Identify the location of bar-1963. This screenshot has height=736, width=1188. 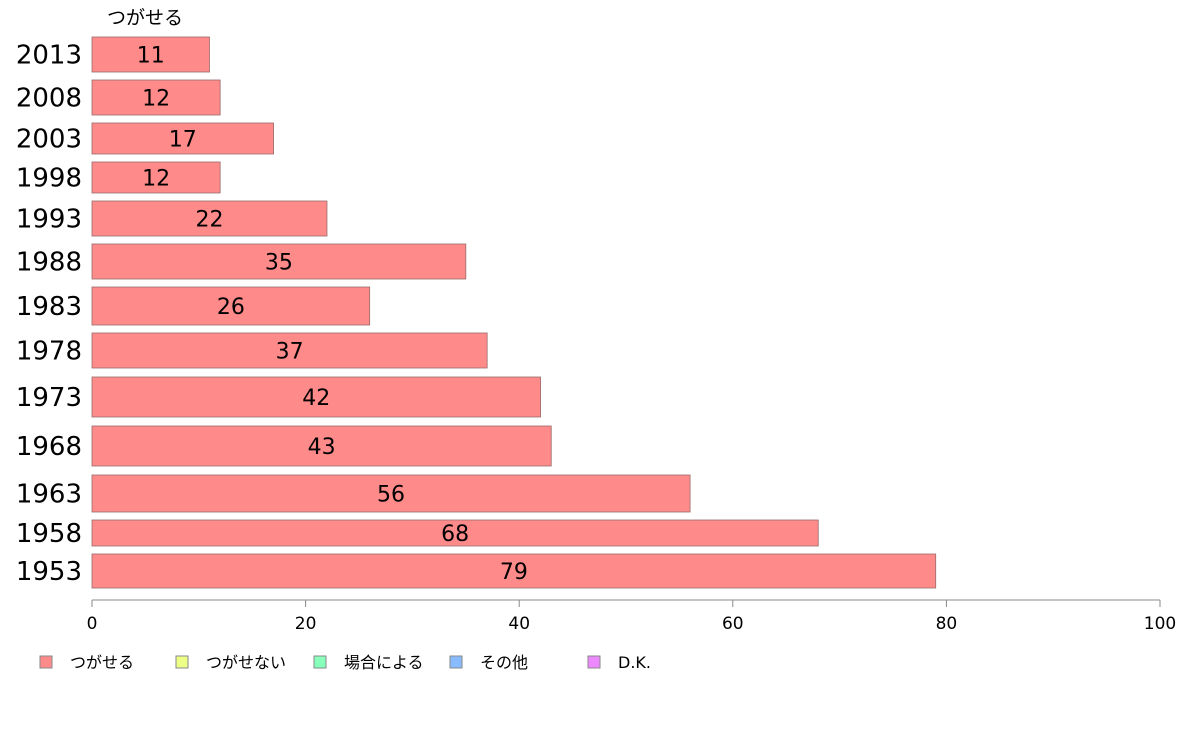
(391, 493).